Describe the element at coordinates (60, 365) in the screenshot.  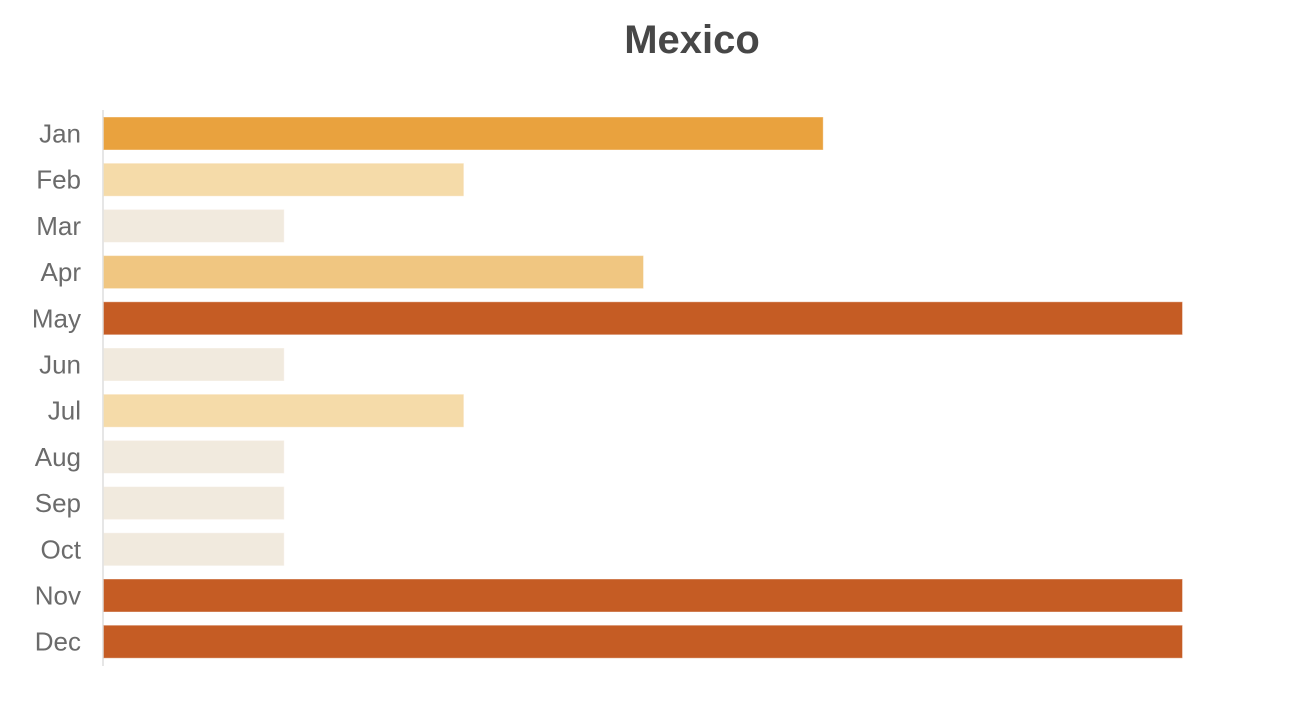
I see `tick-label-jun: Jun` at that location.